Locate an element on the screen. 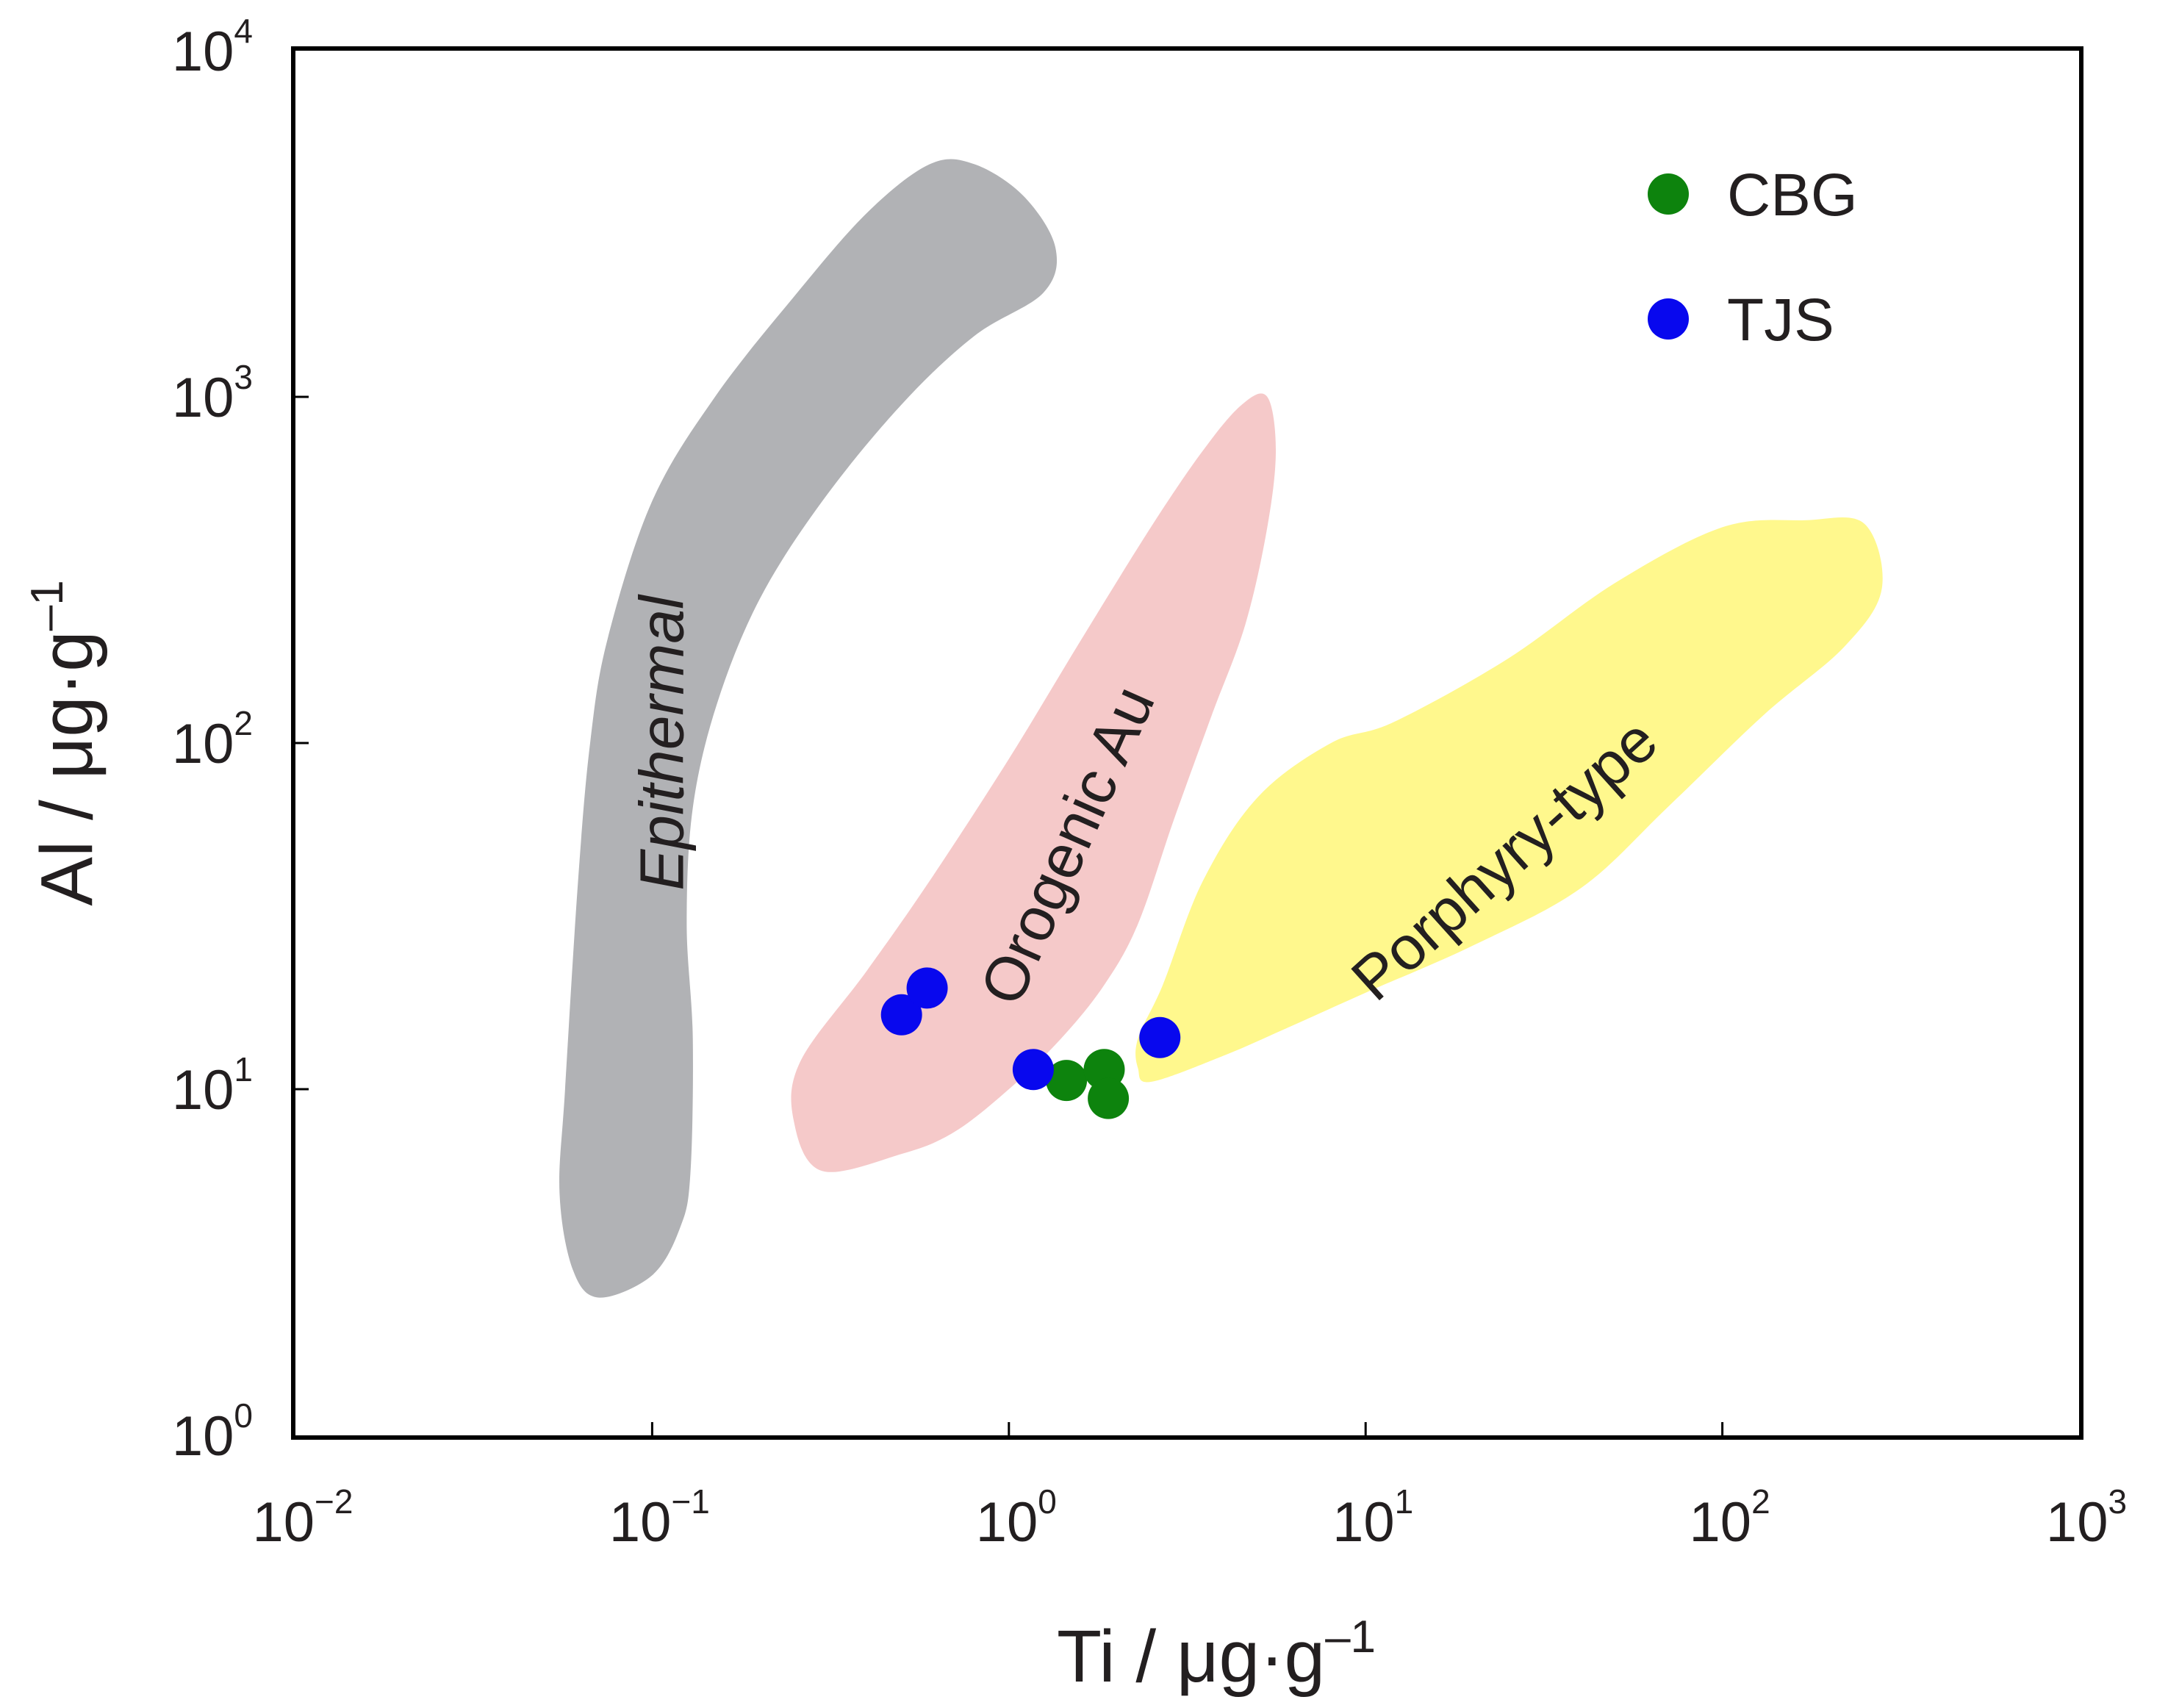  y-tick-label: 10⁰ is located at coordinates (213, 1432).